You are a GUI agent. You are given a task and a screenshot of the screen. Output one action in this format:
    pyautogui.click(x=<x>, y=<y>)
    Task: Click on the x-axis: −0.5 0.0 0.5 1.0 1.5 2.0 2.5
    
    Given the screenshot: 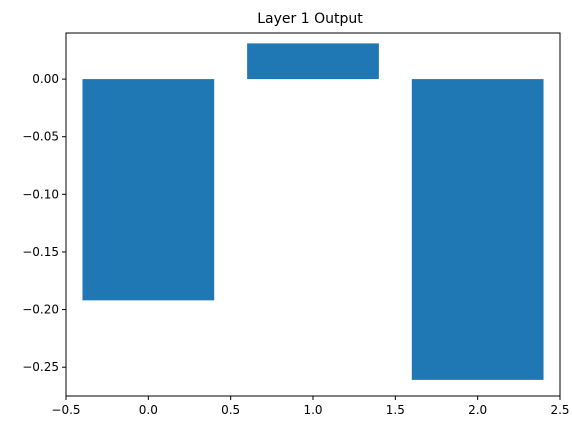 What is the action you would take?
    pyautogui.click(x=310, y=406)
    